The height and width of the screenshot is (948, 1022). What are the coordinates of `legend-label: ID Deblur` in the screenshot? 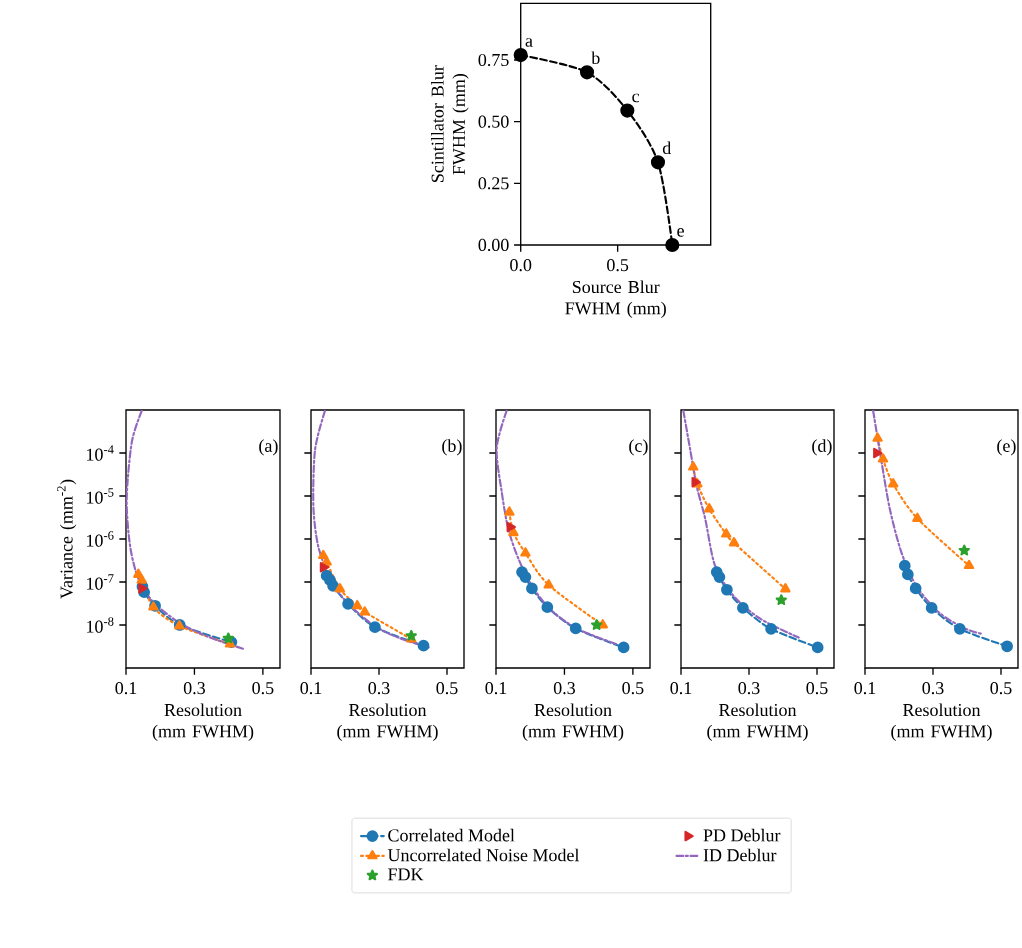 It's located at (740, 855).